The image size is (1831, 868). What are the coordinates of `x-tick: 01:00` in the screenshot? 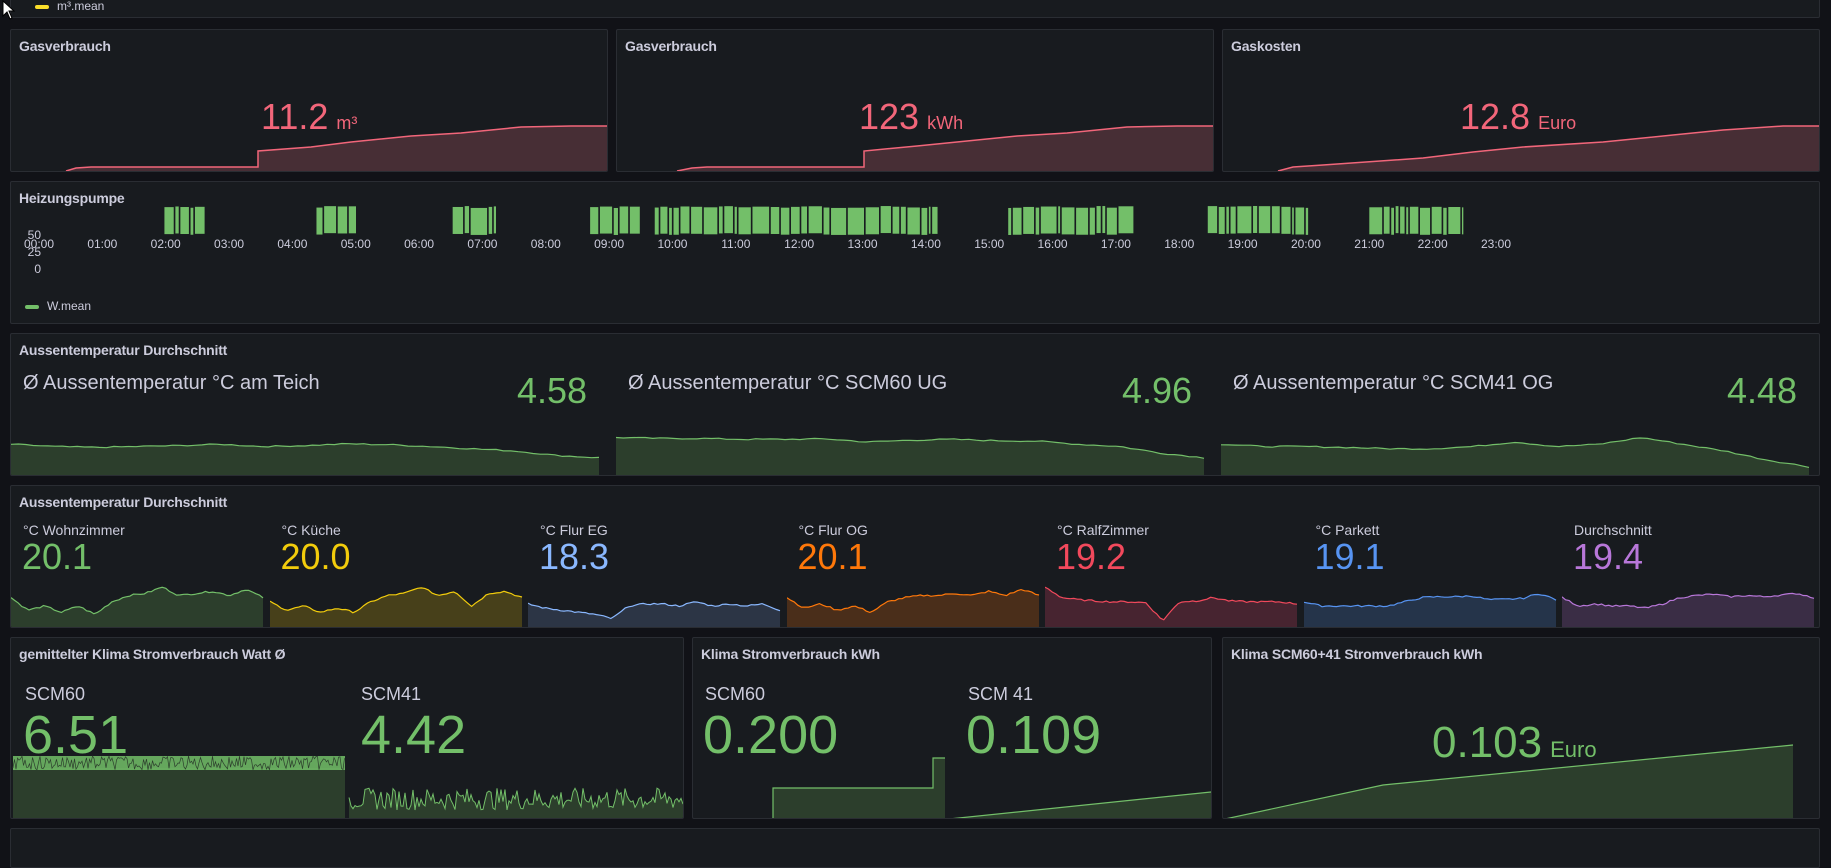 It's located at (102, 244).